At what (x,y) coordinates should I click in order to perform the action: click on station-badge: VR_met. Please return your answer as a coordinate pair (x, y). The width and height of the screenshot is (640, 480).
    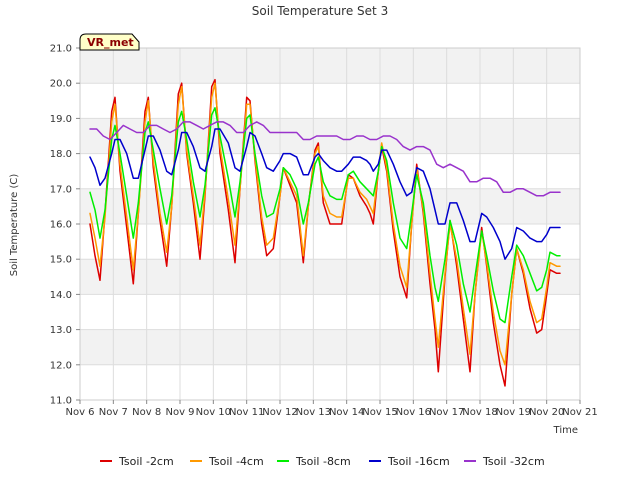
    Looking at the image, I should click on (109, 42).